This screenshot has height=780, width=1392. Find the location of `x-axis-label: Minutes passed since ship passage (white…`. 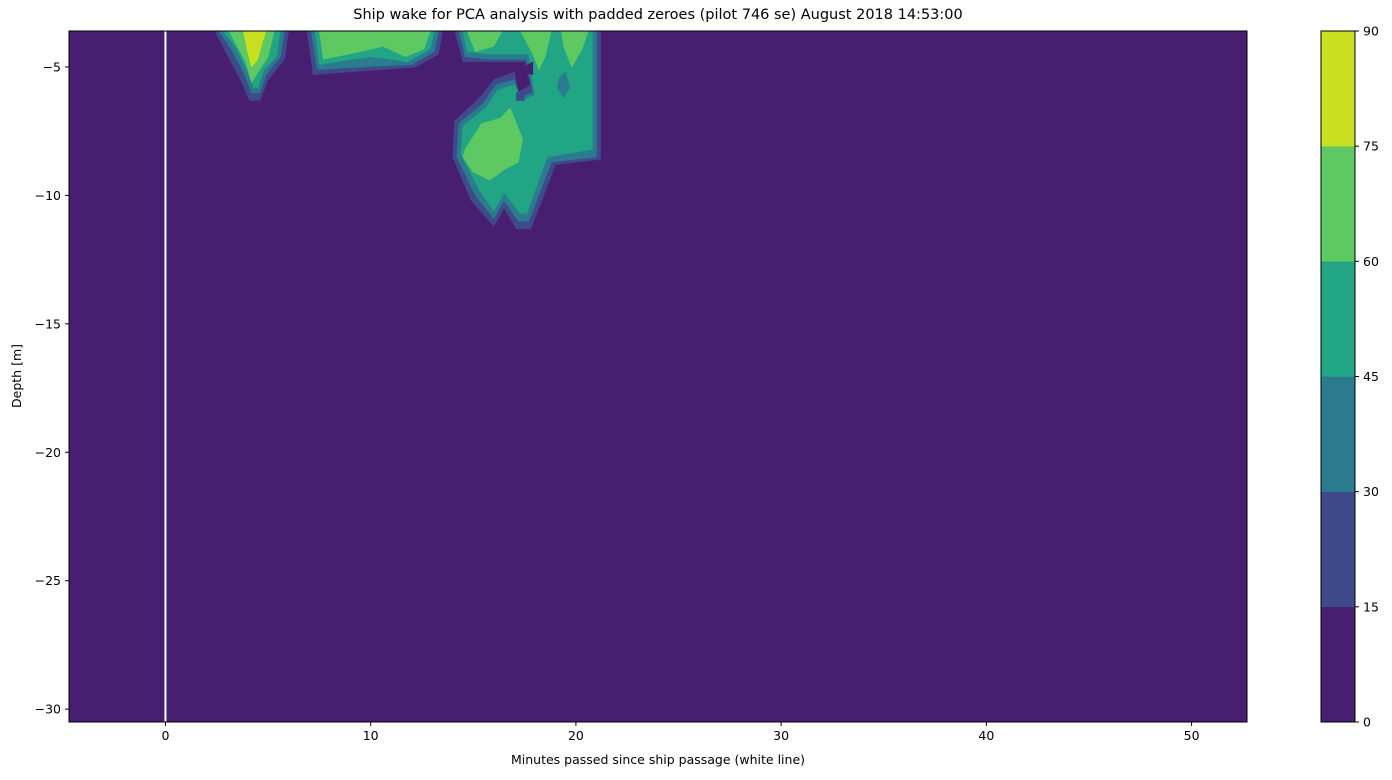

x-axis-label: Minutes passed since ship passage (white… is located at coordinates (658, 759).